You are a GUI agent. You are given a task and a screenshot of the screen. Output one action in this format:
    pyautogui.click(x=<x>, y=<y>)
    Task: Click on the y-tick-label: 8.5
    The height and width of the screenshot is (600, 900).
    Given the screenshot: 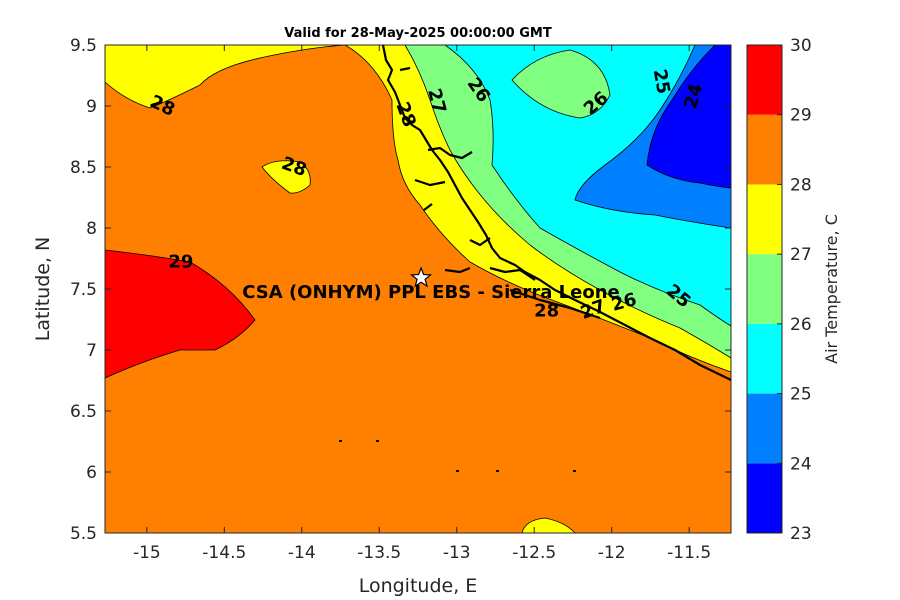 What is the action you would take?
    pyautogui.click(x=83, y=168)
    